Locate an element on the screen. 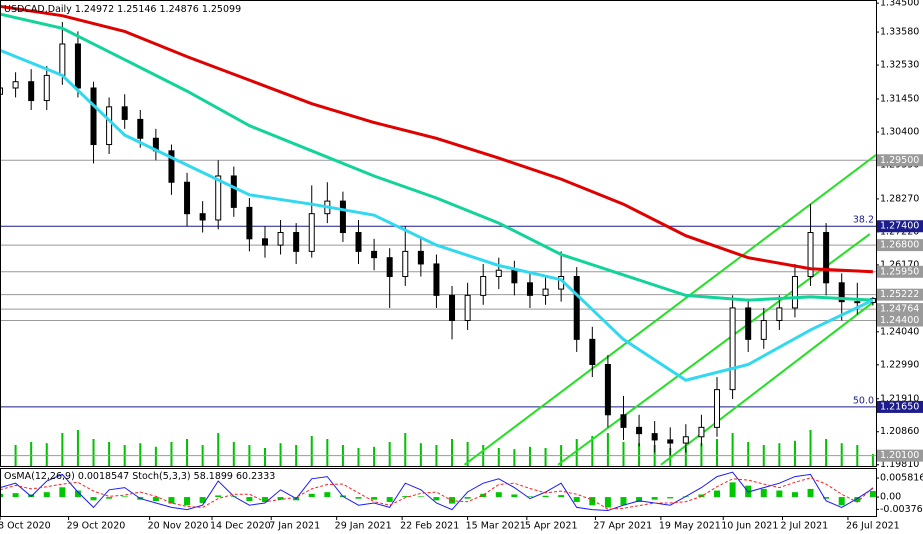 The height and width of the screenshot is (534, 923). y-tick-label: 1.31450 is located at coordinates (899, 98).